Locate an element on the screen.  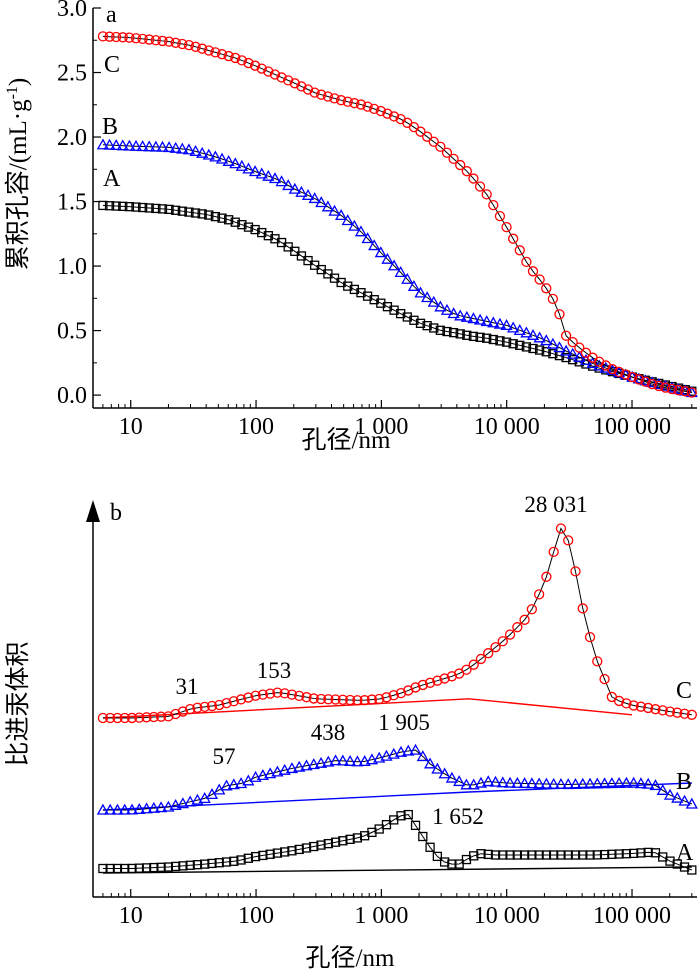
peak-label-1905: 1 905 is located at coordinates (404, 722).